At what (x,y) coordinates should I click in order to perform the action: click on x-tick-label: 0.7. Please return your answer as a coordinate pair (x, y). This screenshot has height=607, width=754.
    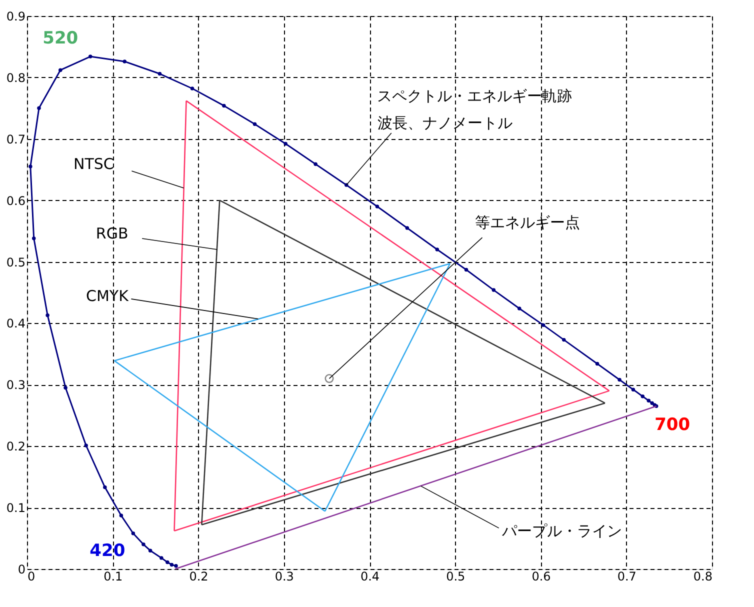
    Looking at the image, I should click on (626, 577).